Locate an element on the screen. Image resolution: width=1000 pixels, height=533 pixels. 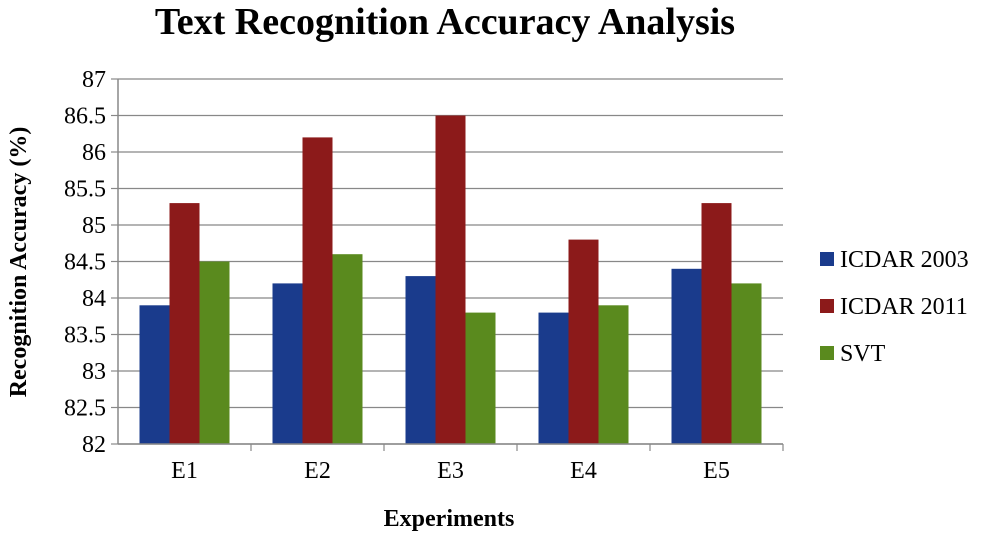
y-tick-label: 83 is located at coordinates (94, 372).